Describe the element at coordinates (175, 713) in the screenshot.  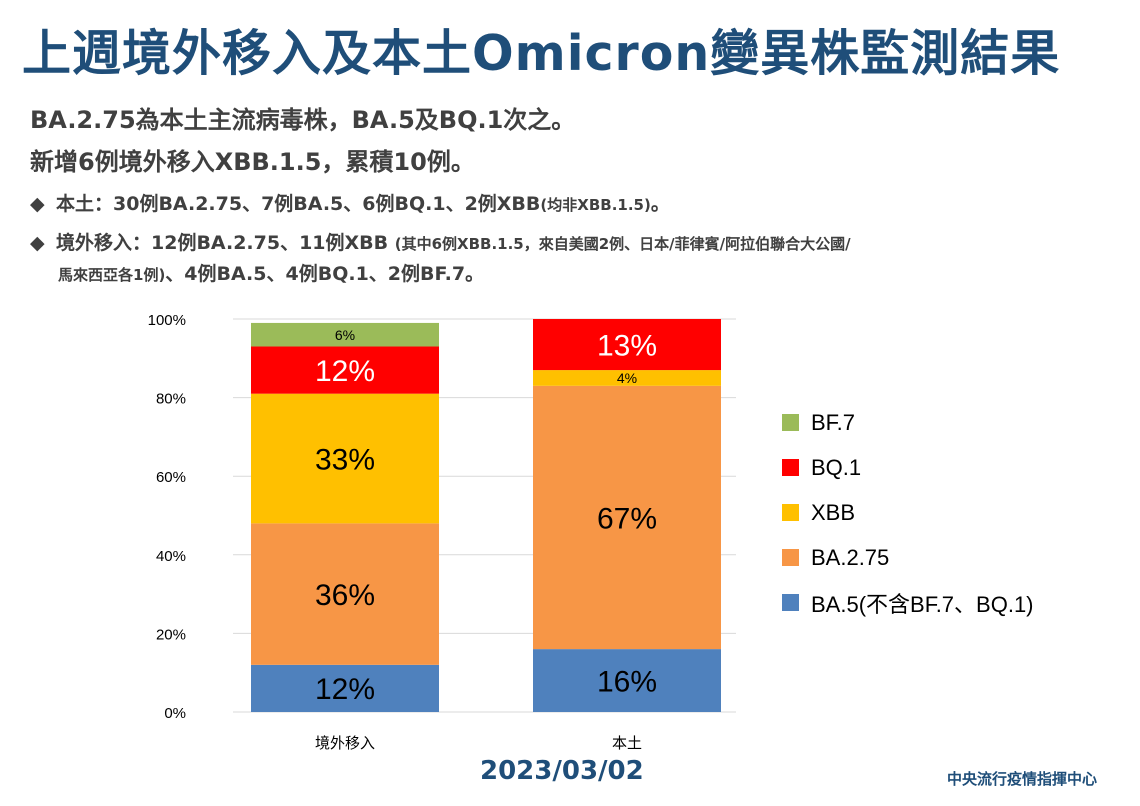
I see `y-tick-label: 0%` at that location.